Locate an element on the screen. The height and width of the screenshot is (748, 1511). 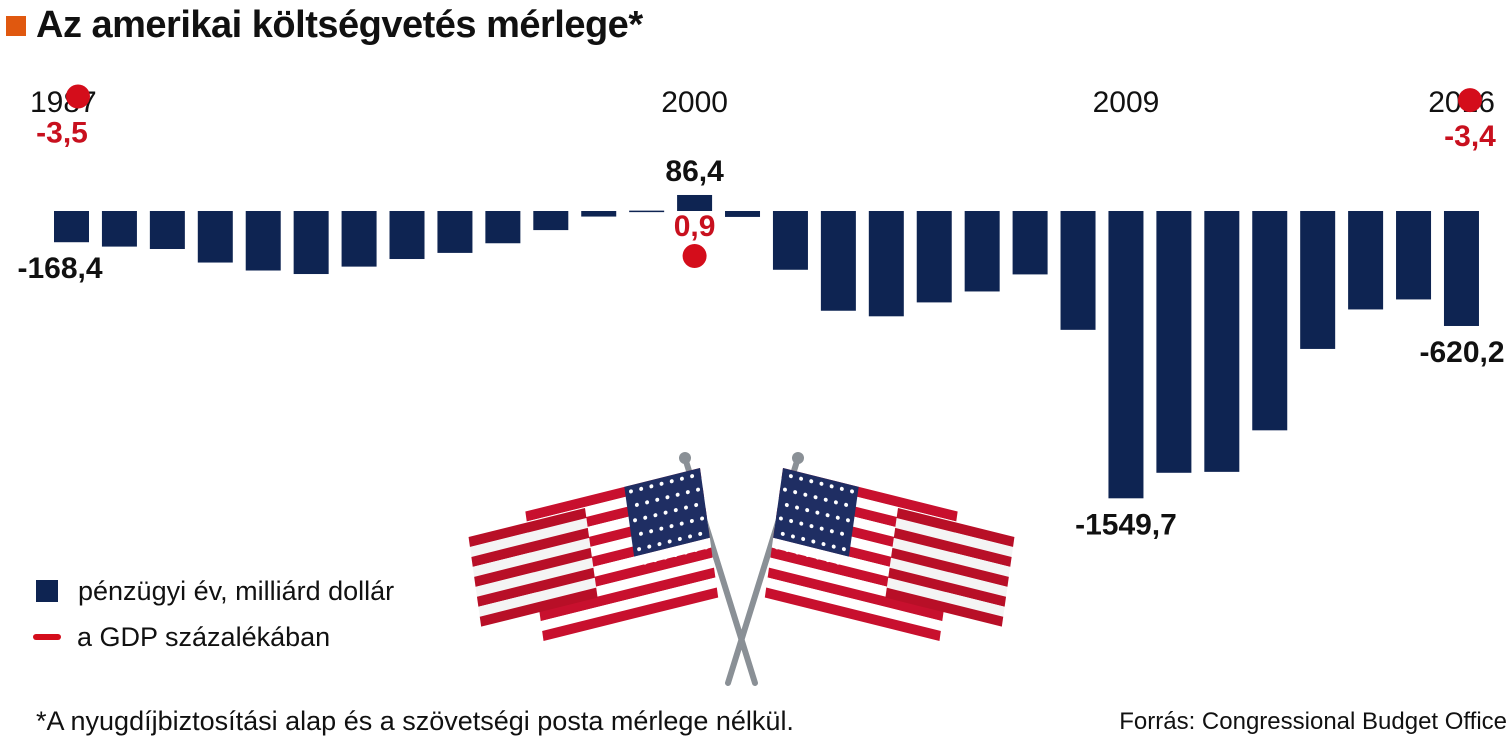
bar-1998 is located at coordinates (599, 214).